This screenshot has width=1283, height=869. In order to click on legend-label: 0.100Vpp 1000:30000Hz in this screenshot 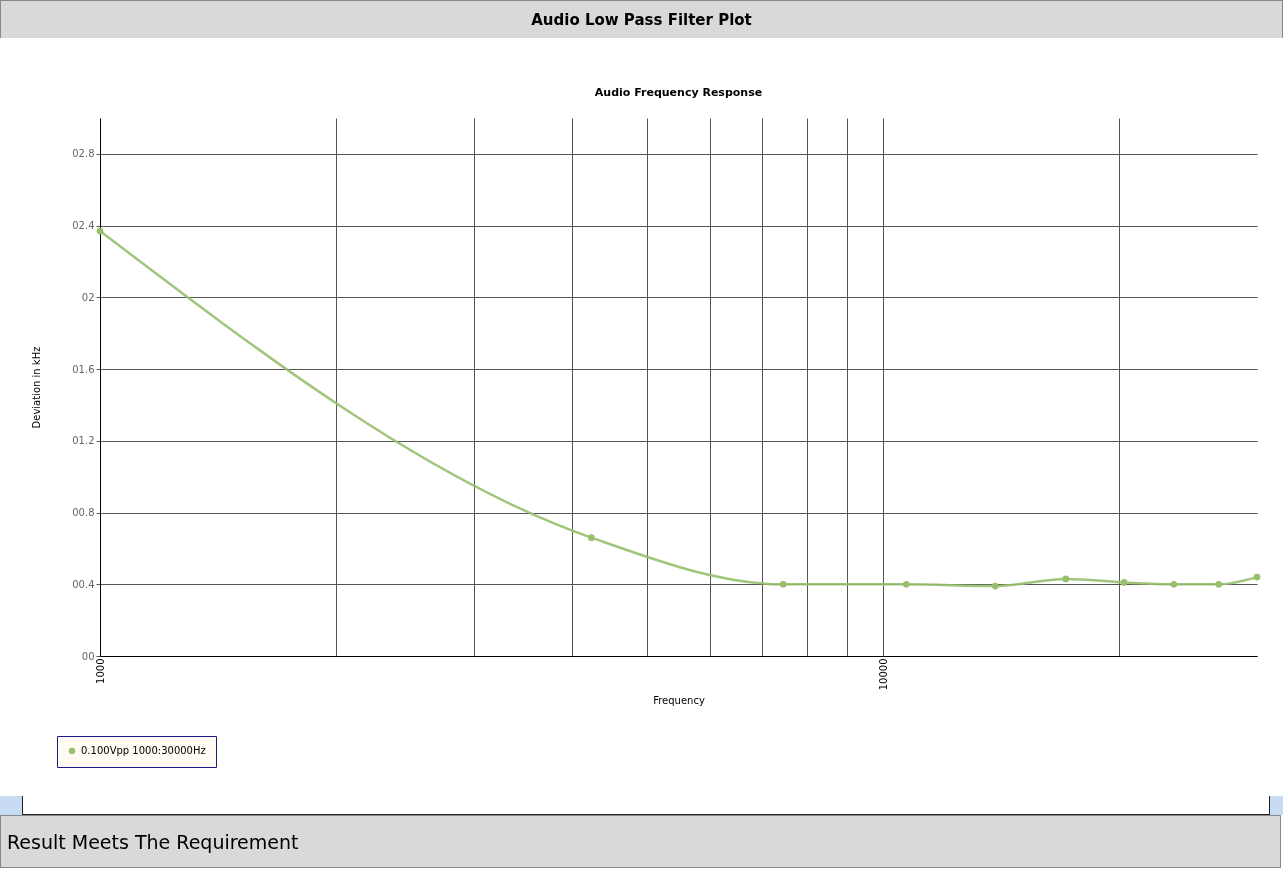, I will do `click(143, 750)`.